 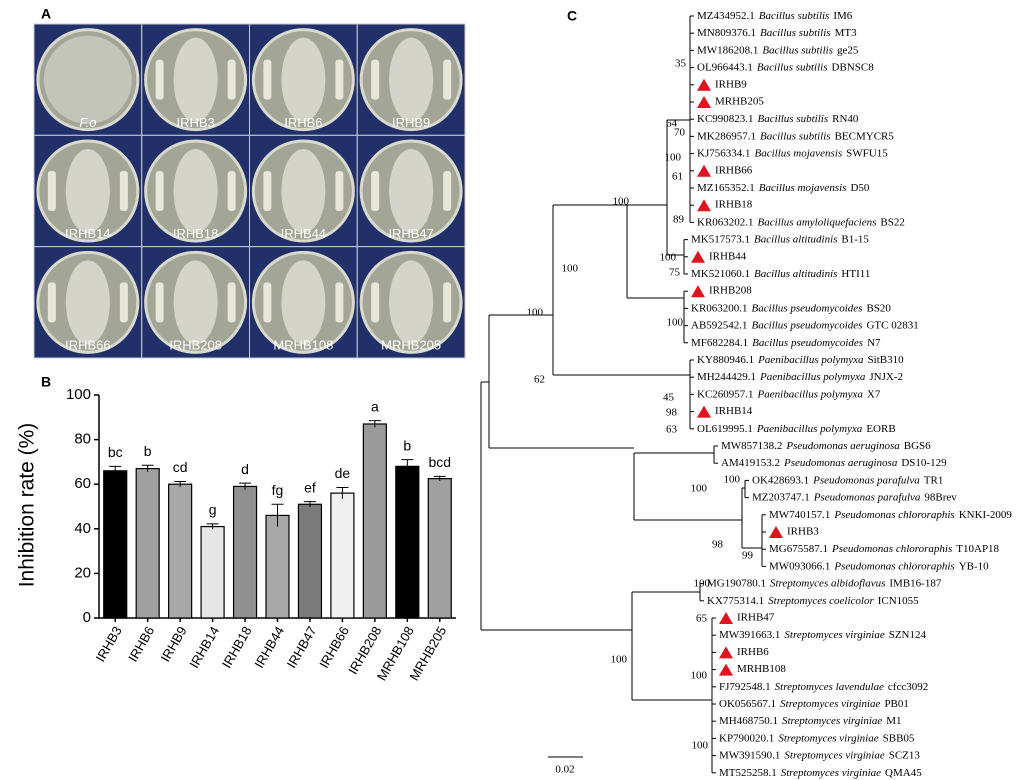 What do you see at coordinates (874, 394) in the screenshot?
I see `strain: X7` at bounding box center [874, 394].